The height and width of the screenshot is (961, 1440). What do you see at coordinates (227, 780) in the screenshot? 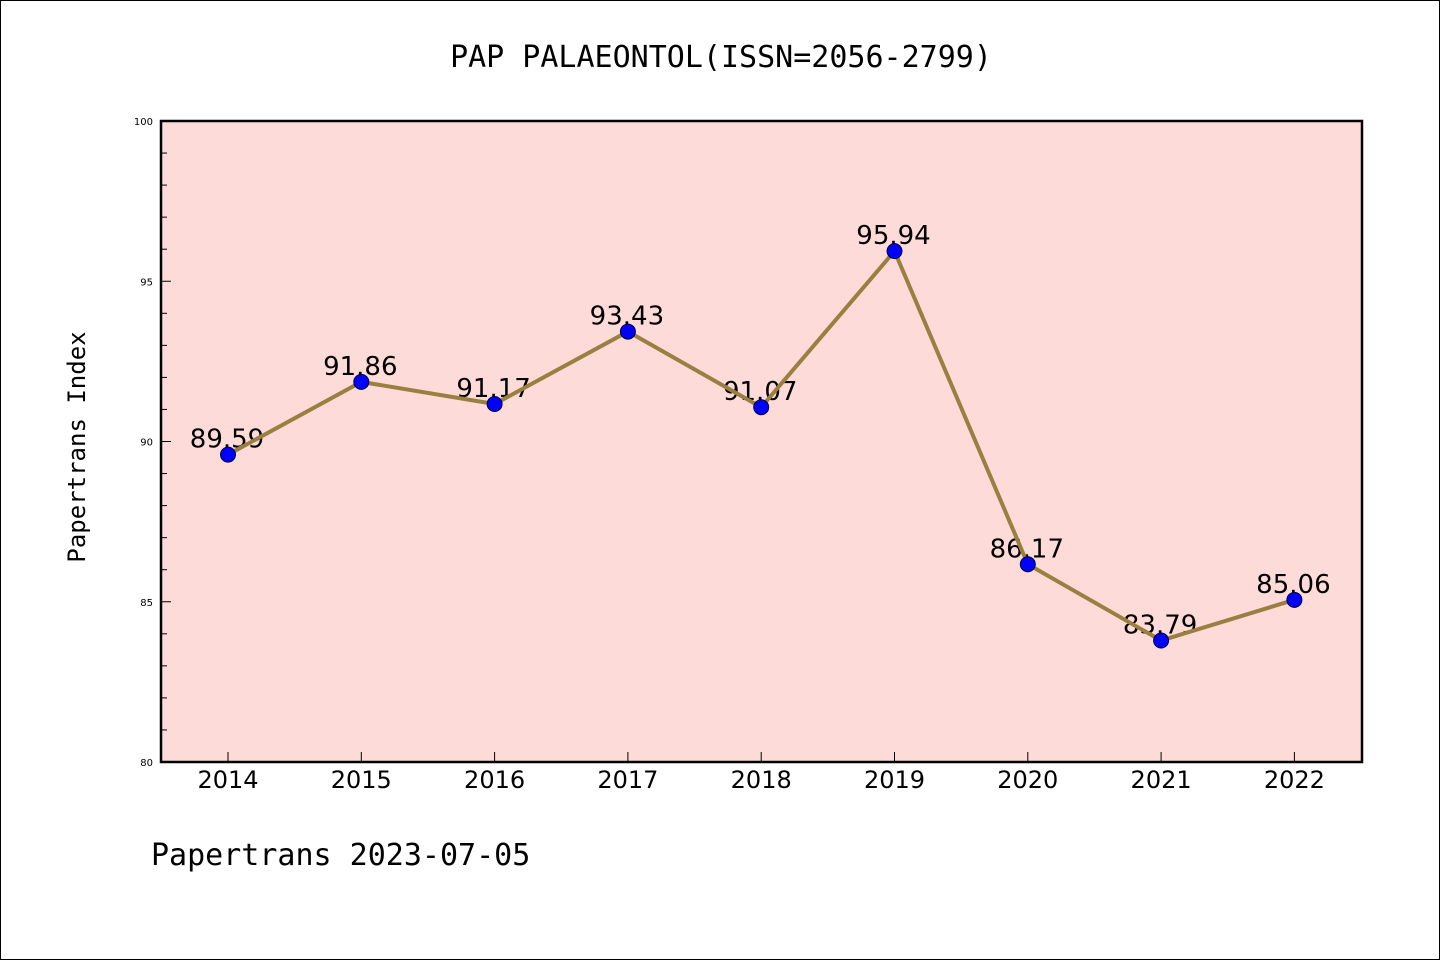
I see `x-tick-label: 2014` at bounding box center [227, 780].